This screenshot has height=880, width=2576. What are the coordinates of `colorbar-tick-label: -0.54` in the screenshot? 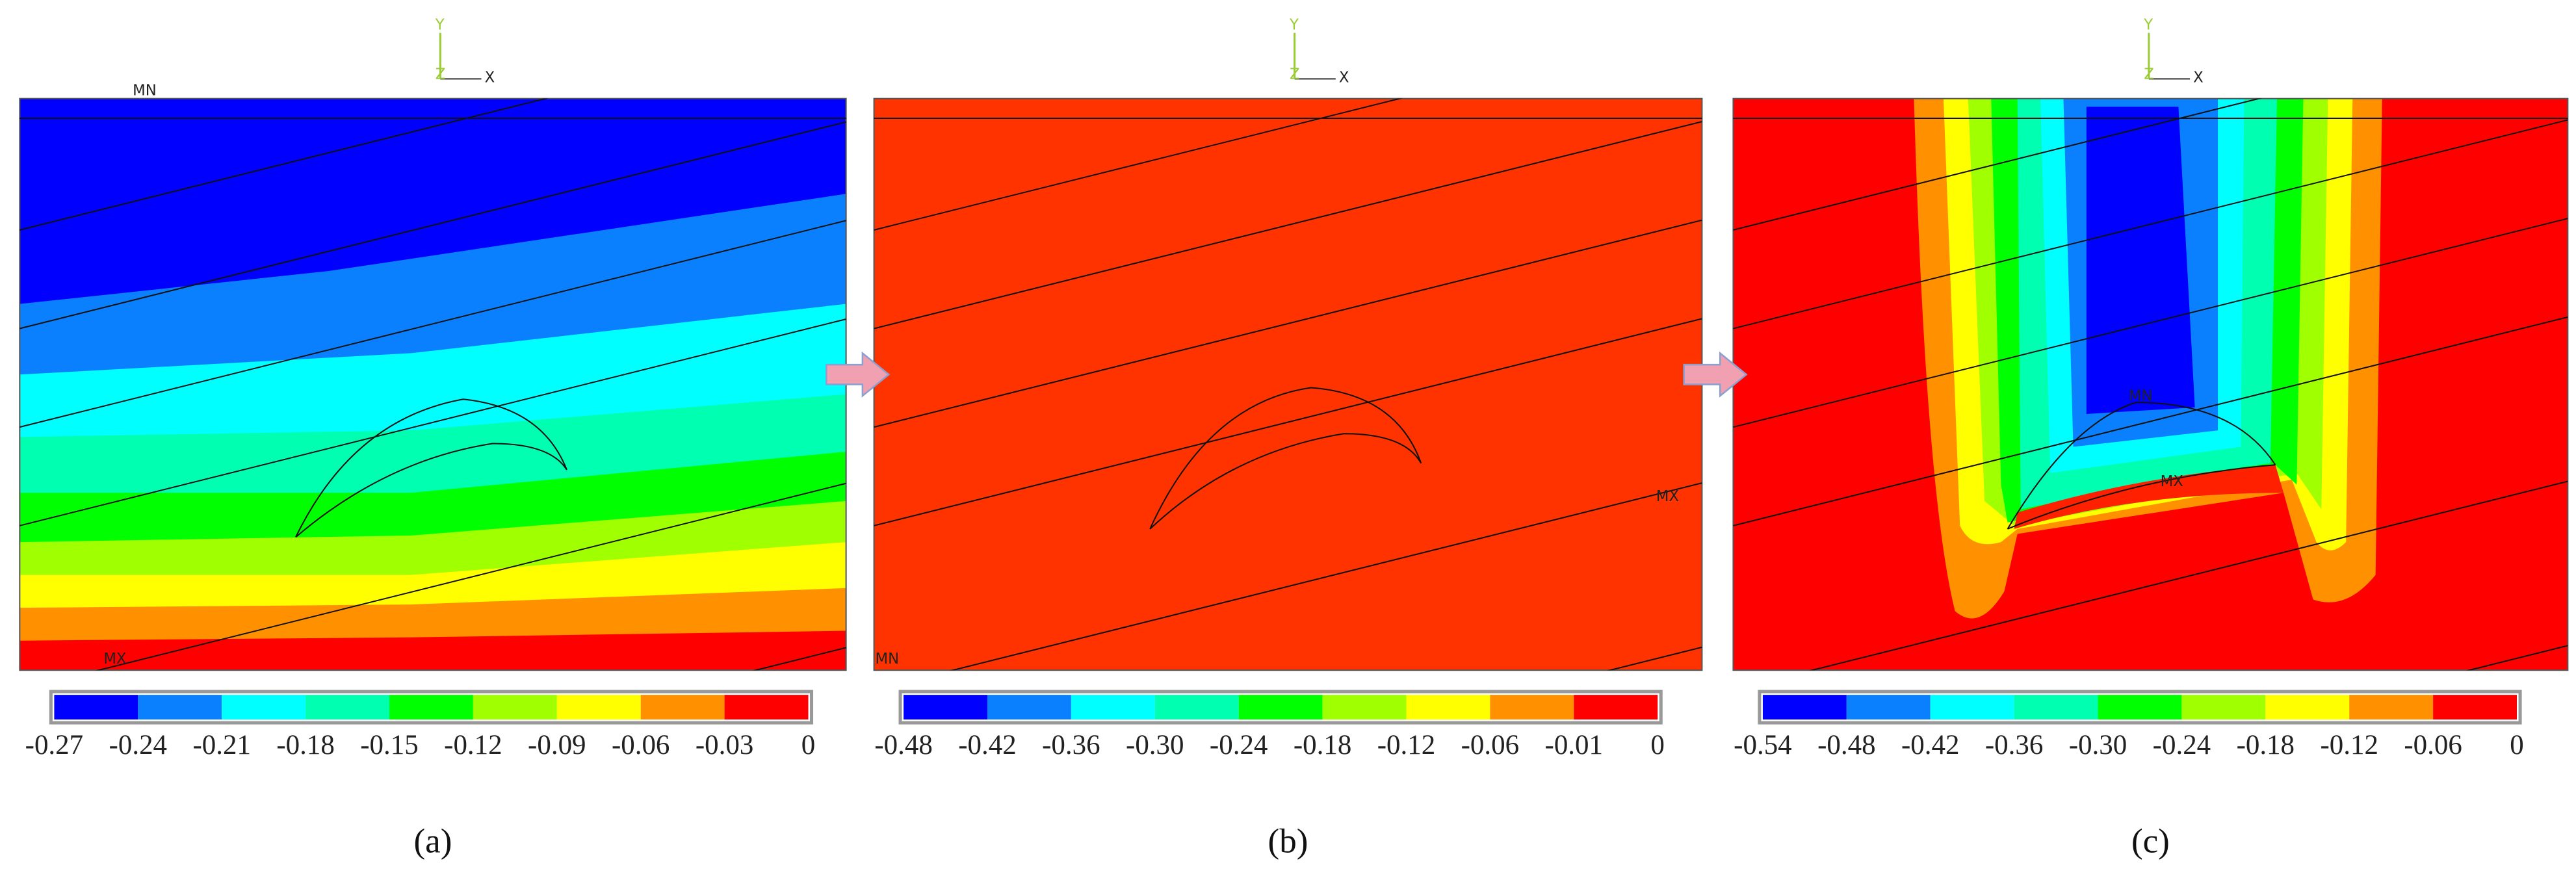 It's located at (1762, 745).